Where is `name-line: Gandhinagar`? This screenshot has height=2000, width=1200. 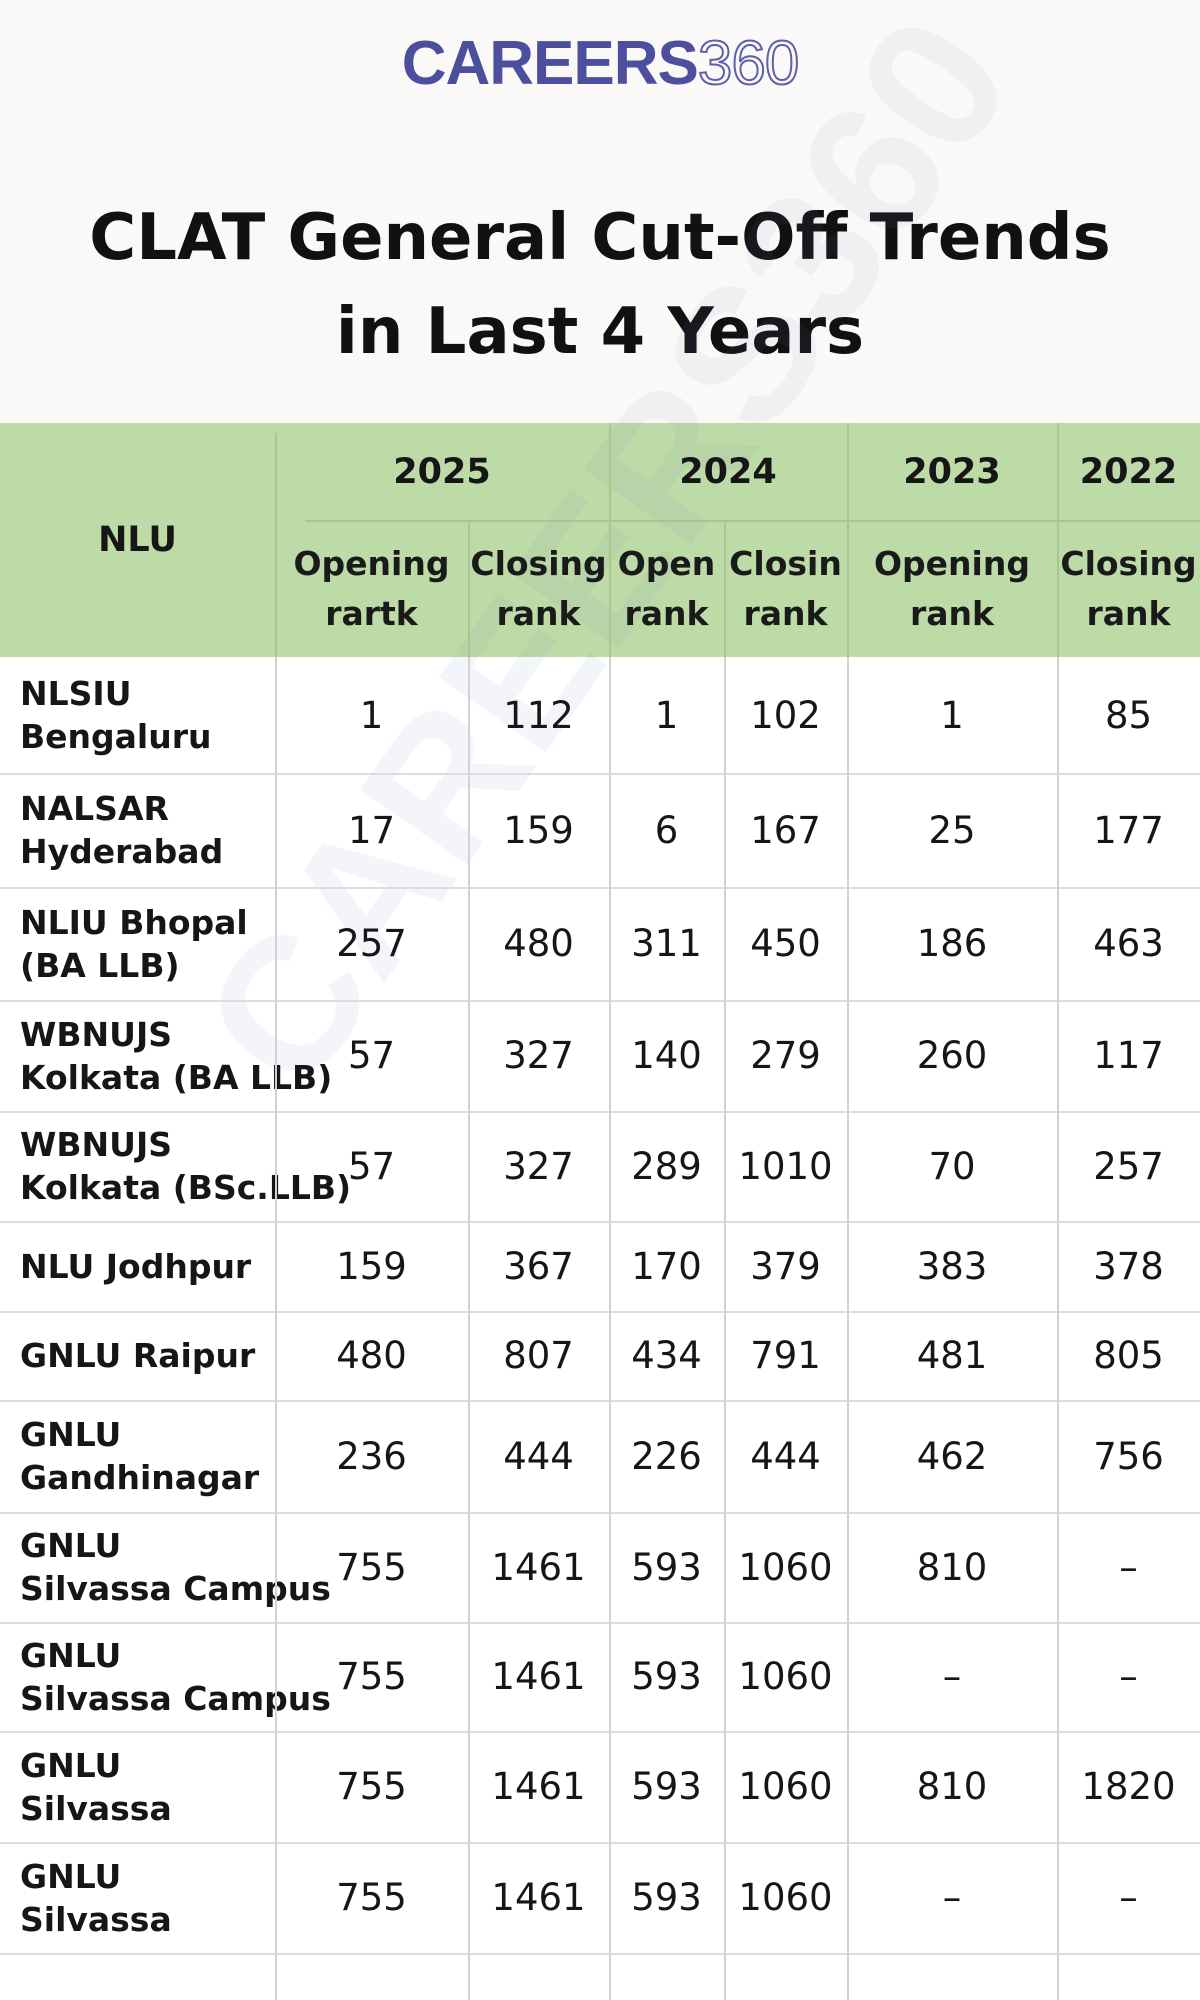
name-line: Gandhinagar is located at coordinates (140, 1477).